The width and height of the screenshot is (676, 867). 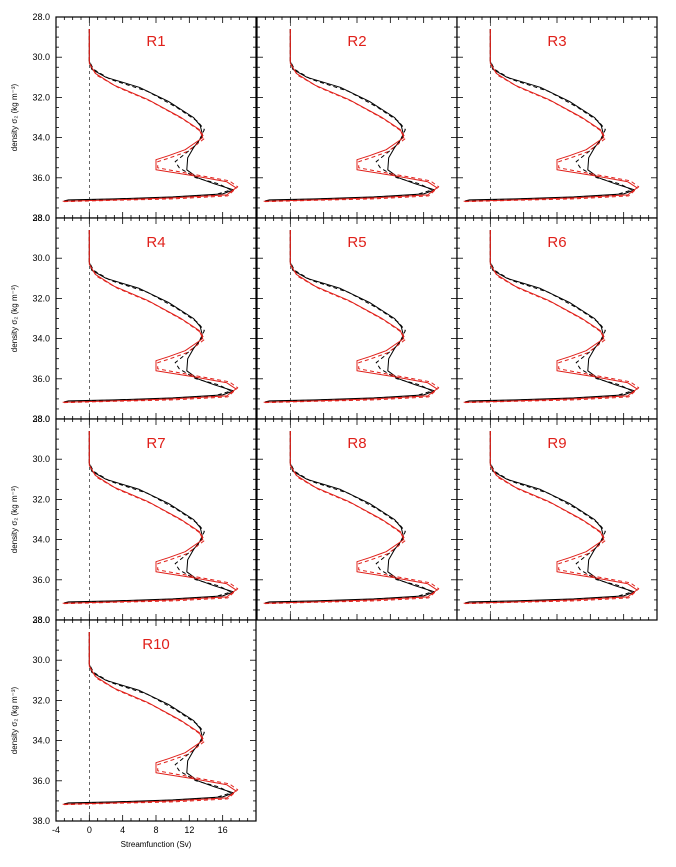 I want to click on panel-label: R4, so click(x=155, y=242).